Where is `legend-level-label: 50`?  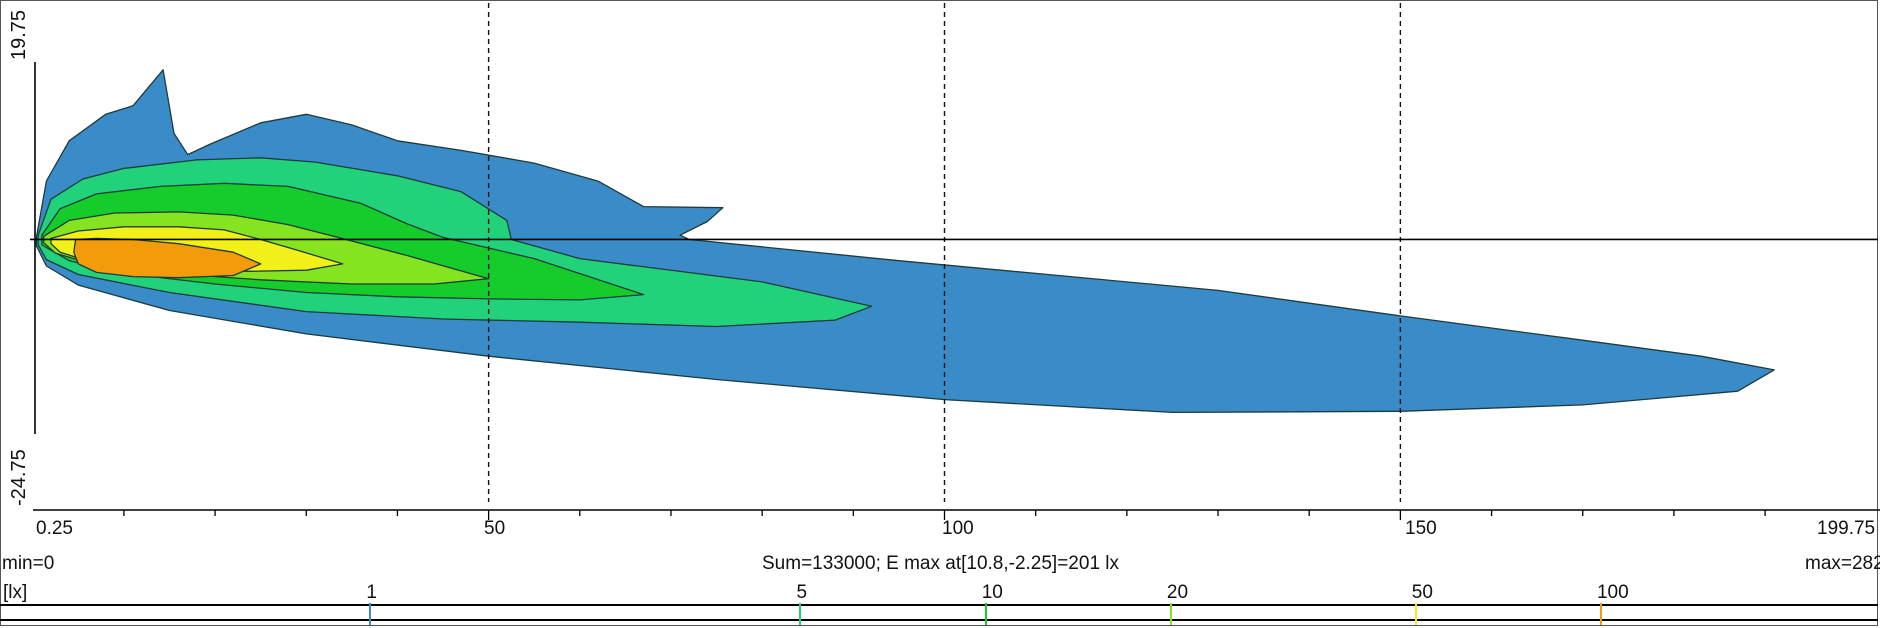
legend-level-label: 50 is located at coordinates (1422, 592).